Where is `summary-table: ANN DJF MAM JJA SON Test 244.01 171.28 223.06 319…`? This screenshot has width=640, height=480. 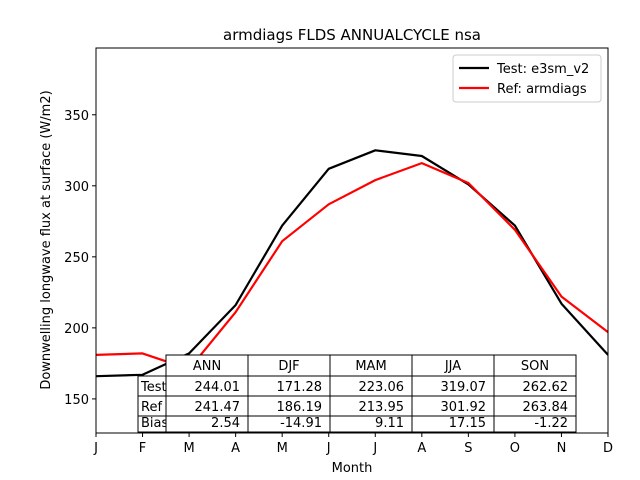
summary-table: ANN DJF MAM JJA SON Test 244.01 171.28 223.06 319… is located at coordinates (357, 393).